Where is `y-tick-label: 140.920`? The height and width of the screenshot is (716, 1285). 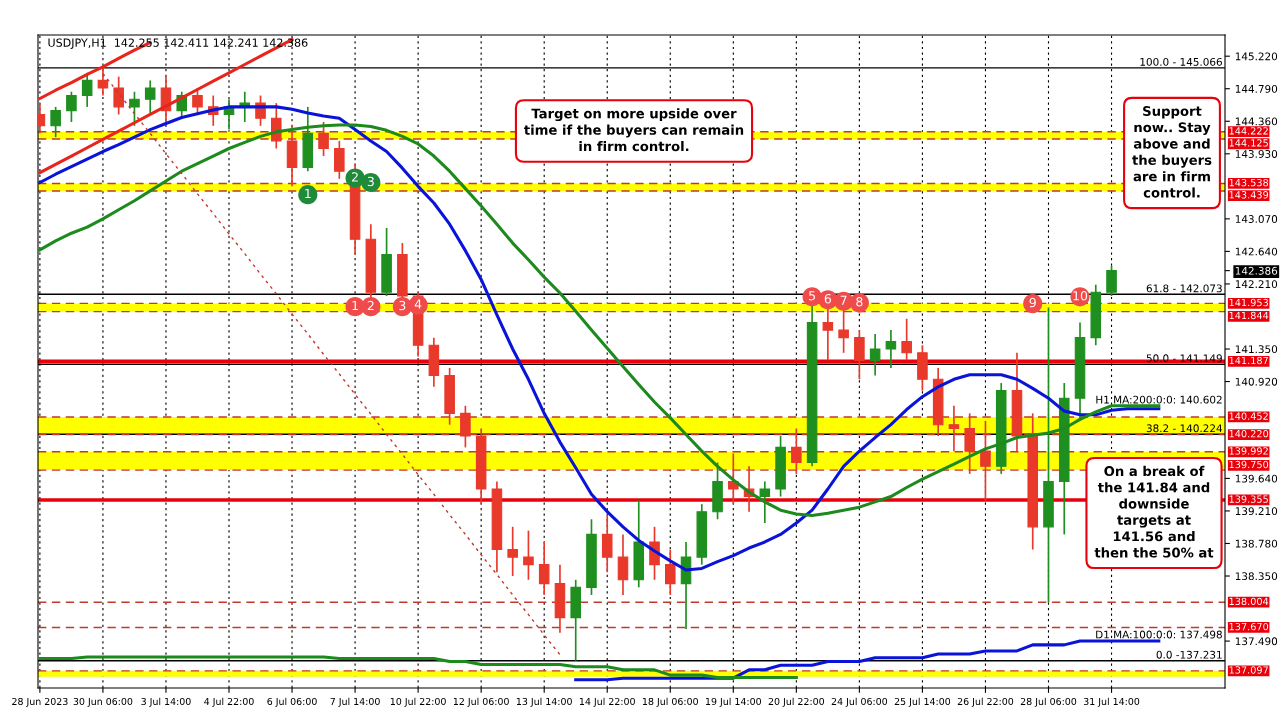
y-tick-label: 140.920 is located at coordinates (1256, 381).